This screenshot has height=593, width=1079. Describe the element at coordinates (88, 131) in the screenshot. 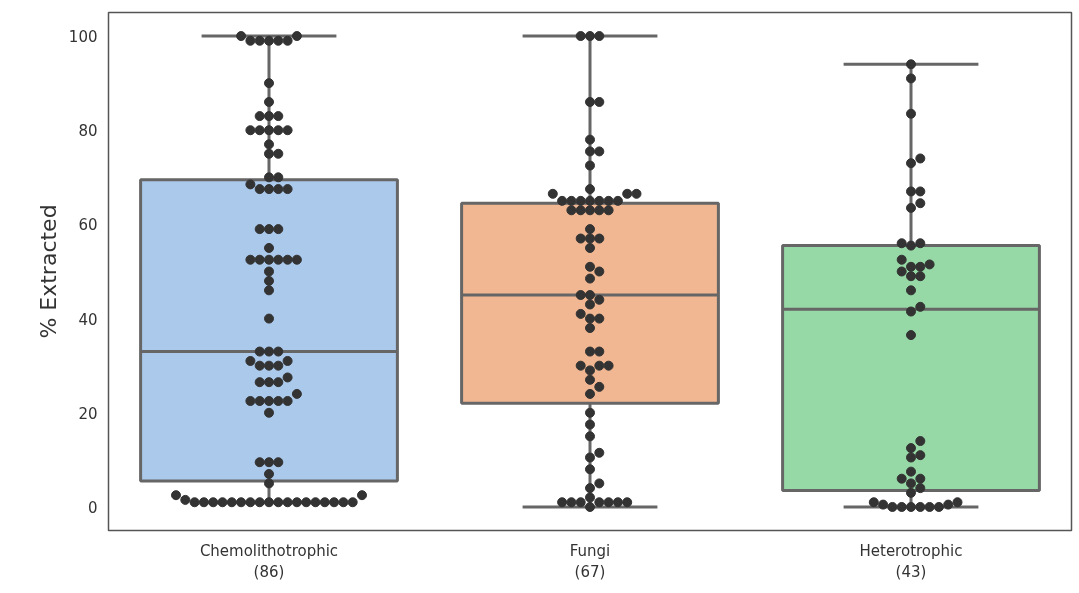

I see `y-tick-label: 80` at that location.